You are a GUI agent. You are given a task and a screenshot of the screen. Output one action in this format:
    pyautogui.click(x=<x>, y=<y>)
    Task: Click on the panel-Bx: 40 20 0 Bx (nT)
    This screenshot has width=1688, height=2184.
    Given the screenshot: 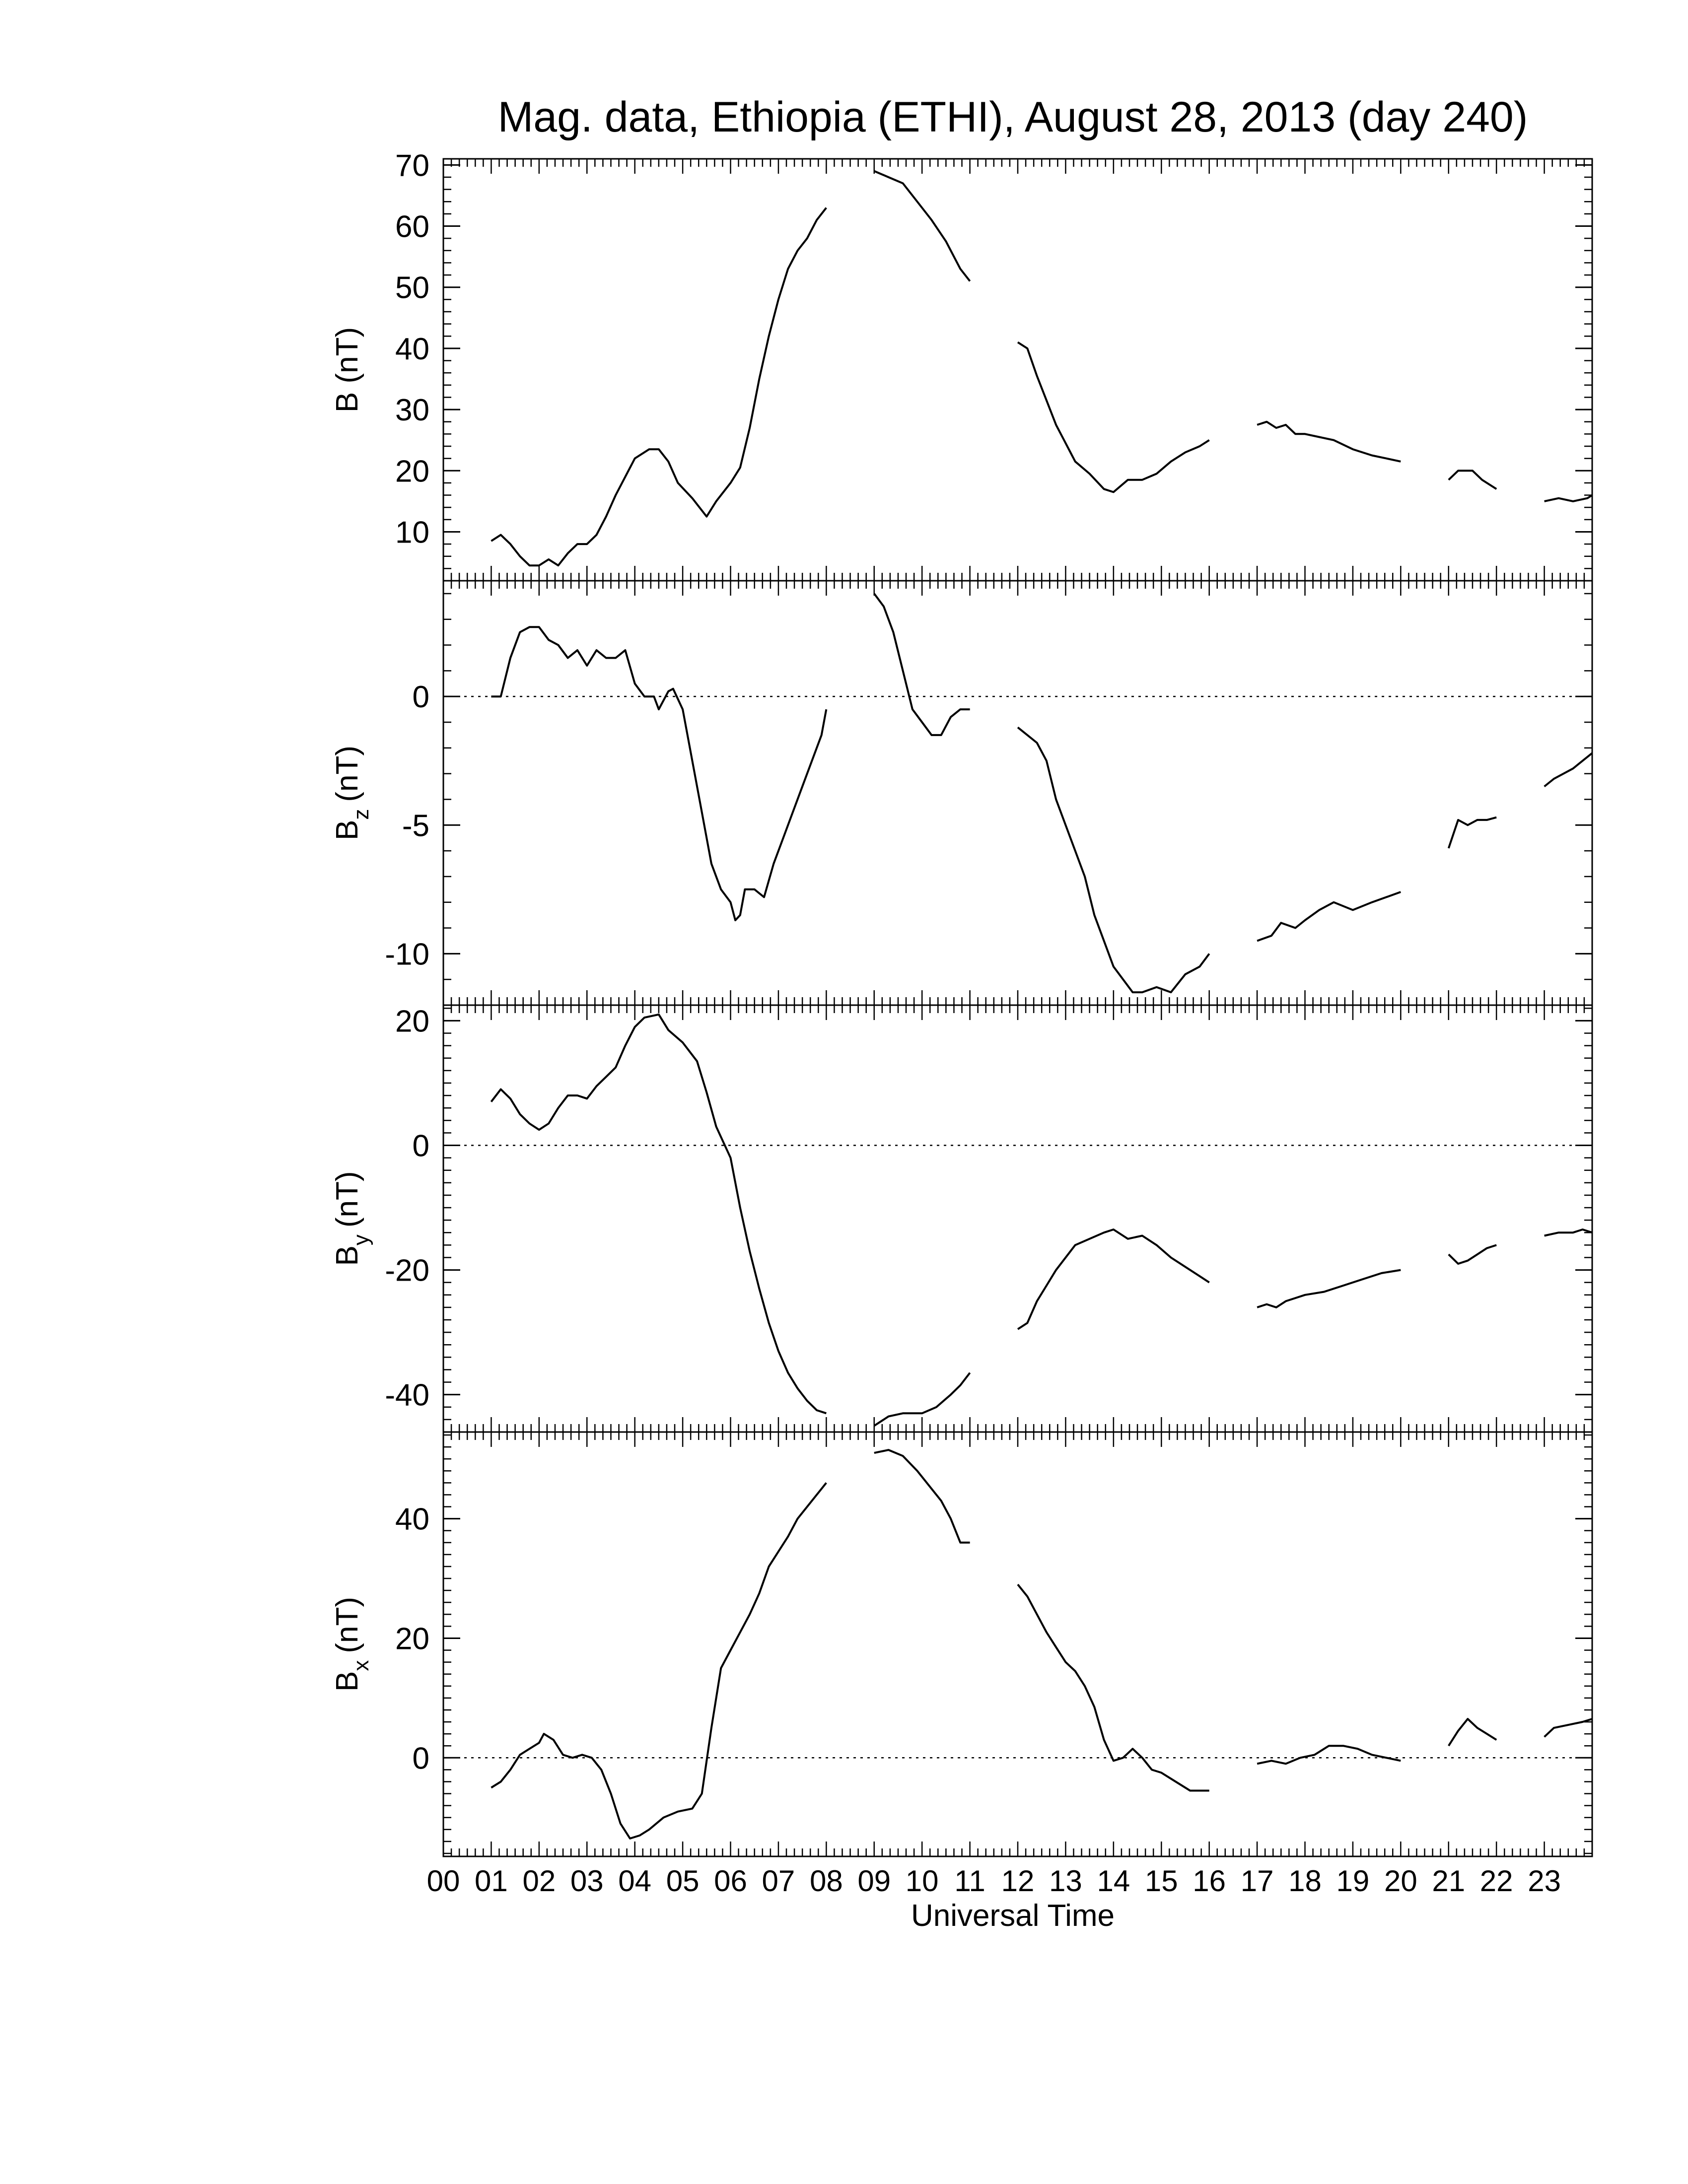 What is the action you would take?
    pyautogui.click(x=961, y=1644)
    